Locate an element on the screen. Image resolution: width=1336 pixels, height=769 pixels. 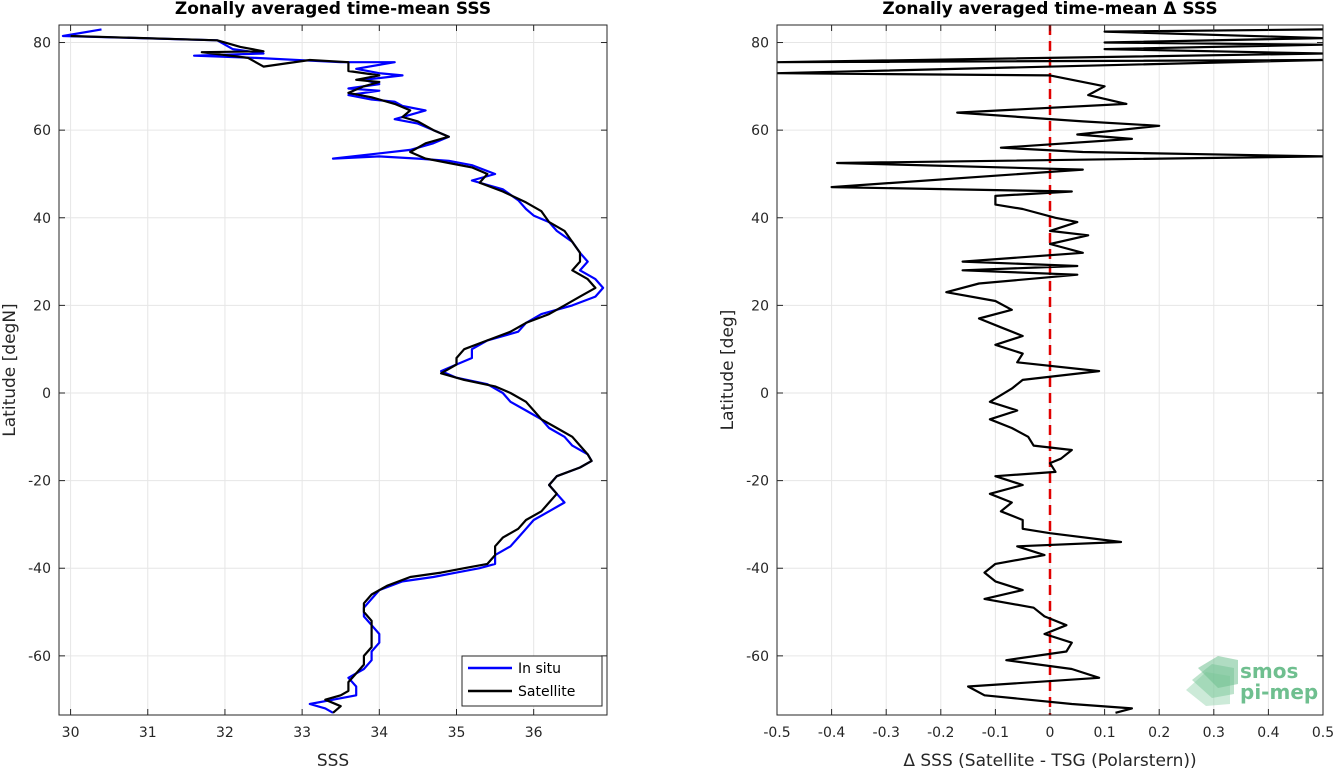
x-tick-label: 35 is located at coordinates (457, 733).